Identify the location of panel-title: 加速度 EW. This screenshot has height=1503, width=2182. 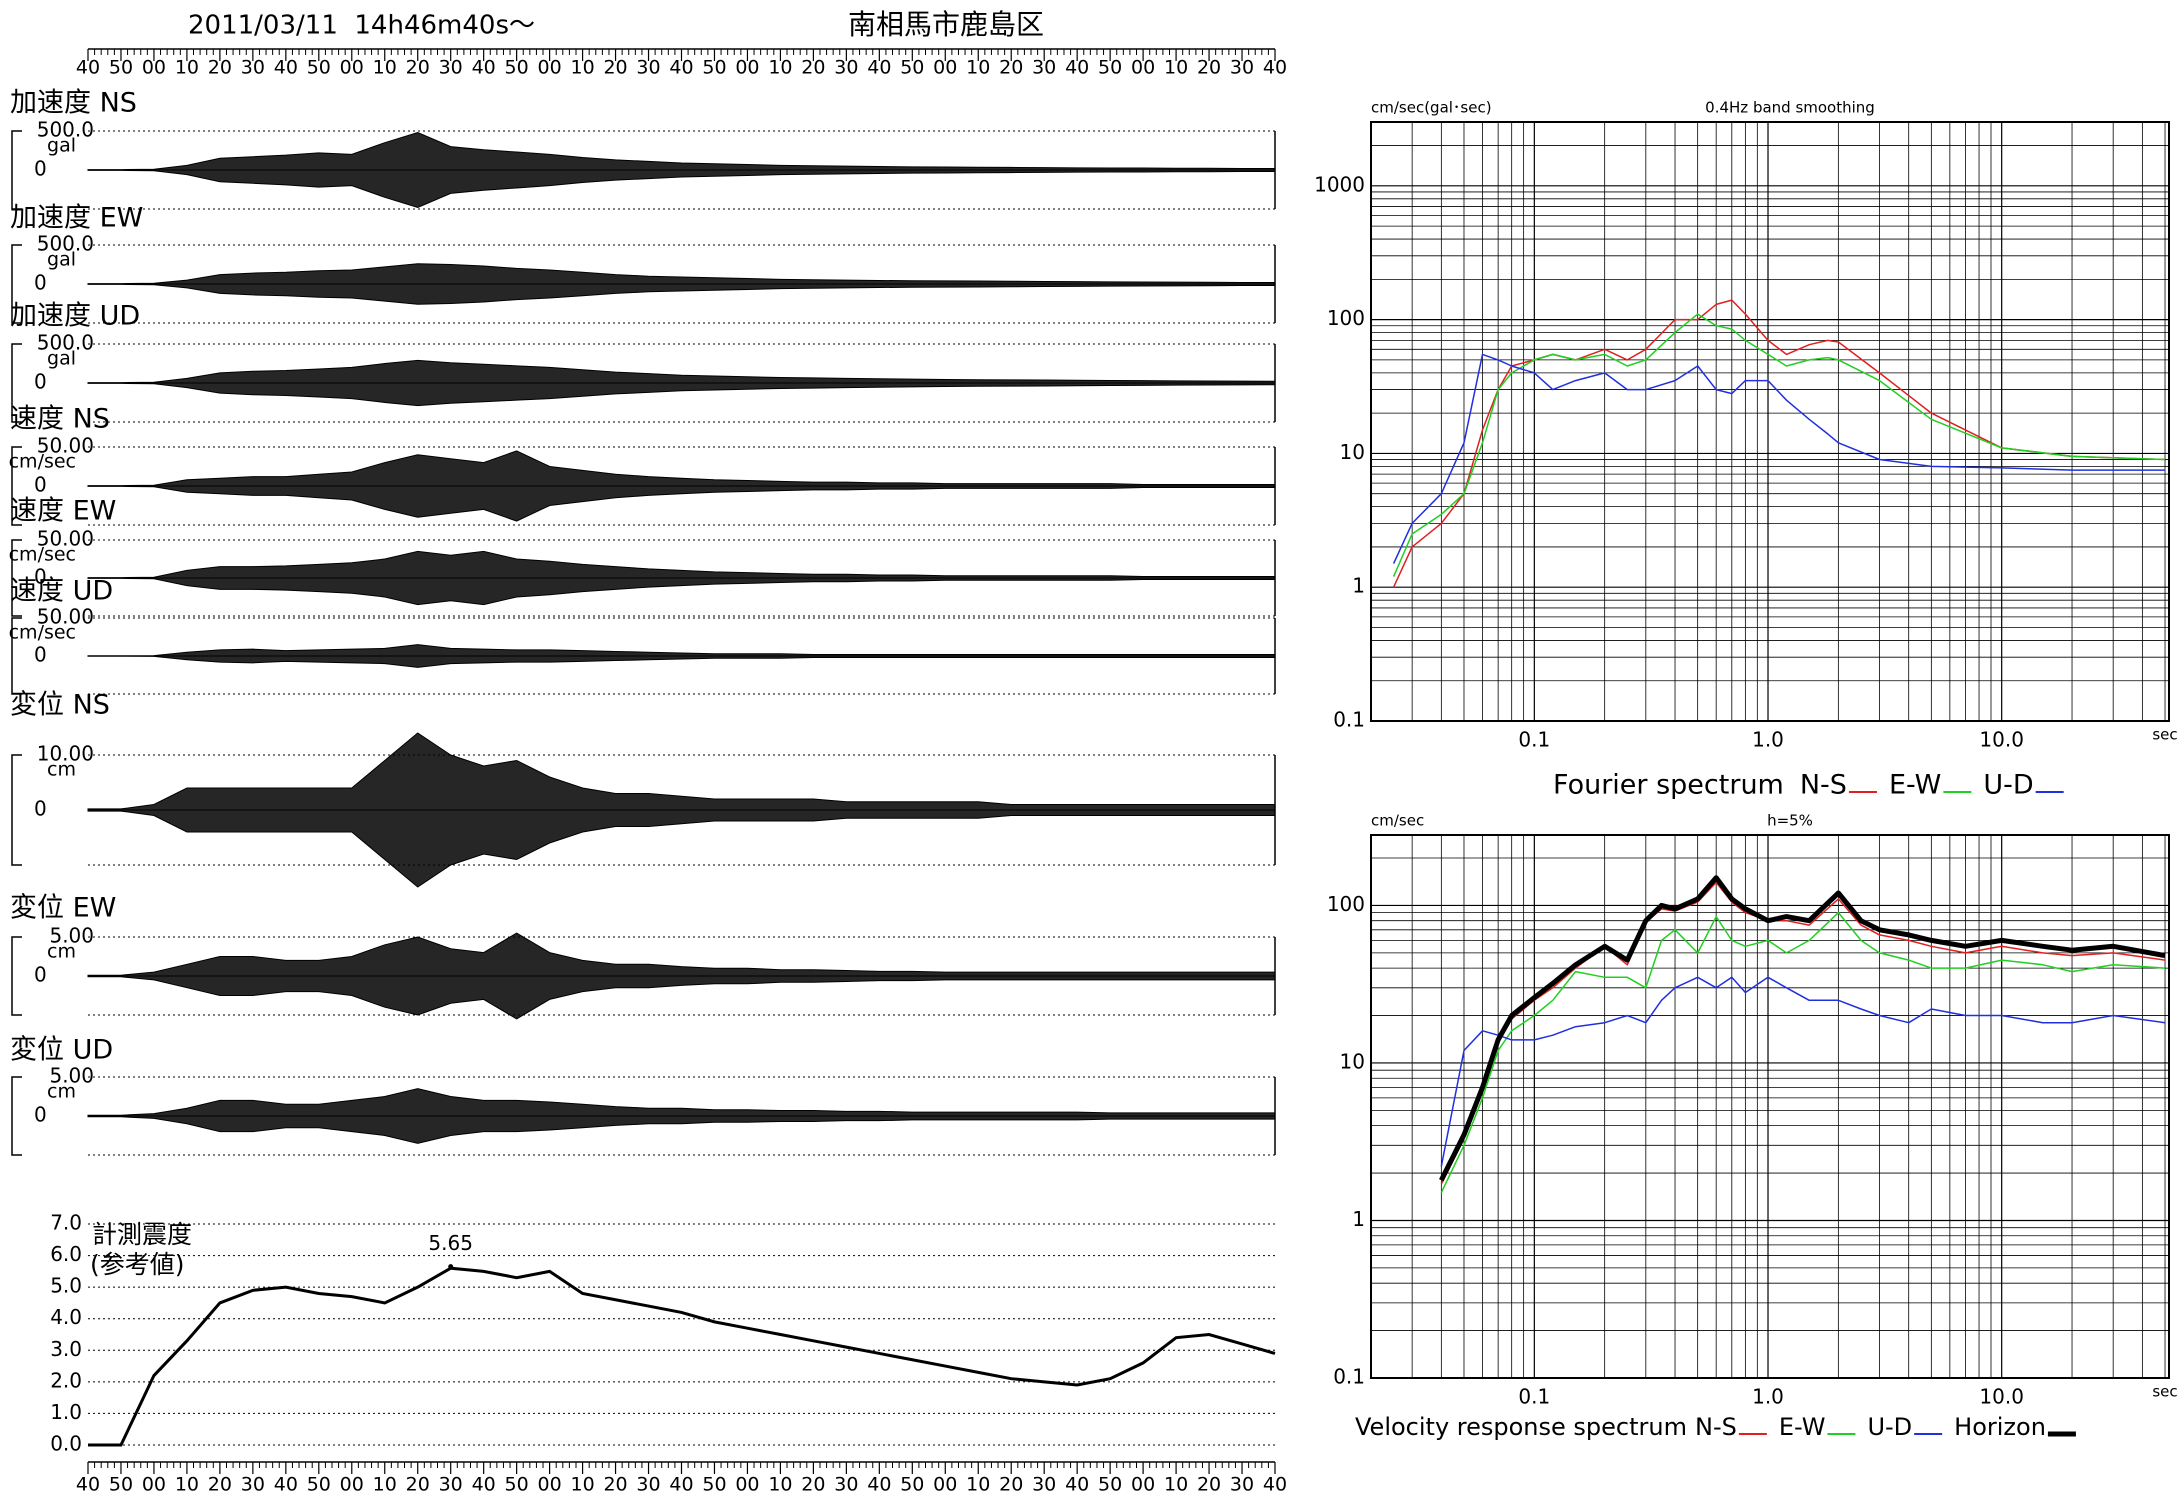
(76, 218).